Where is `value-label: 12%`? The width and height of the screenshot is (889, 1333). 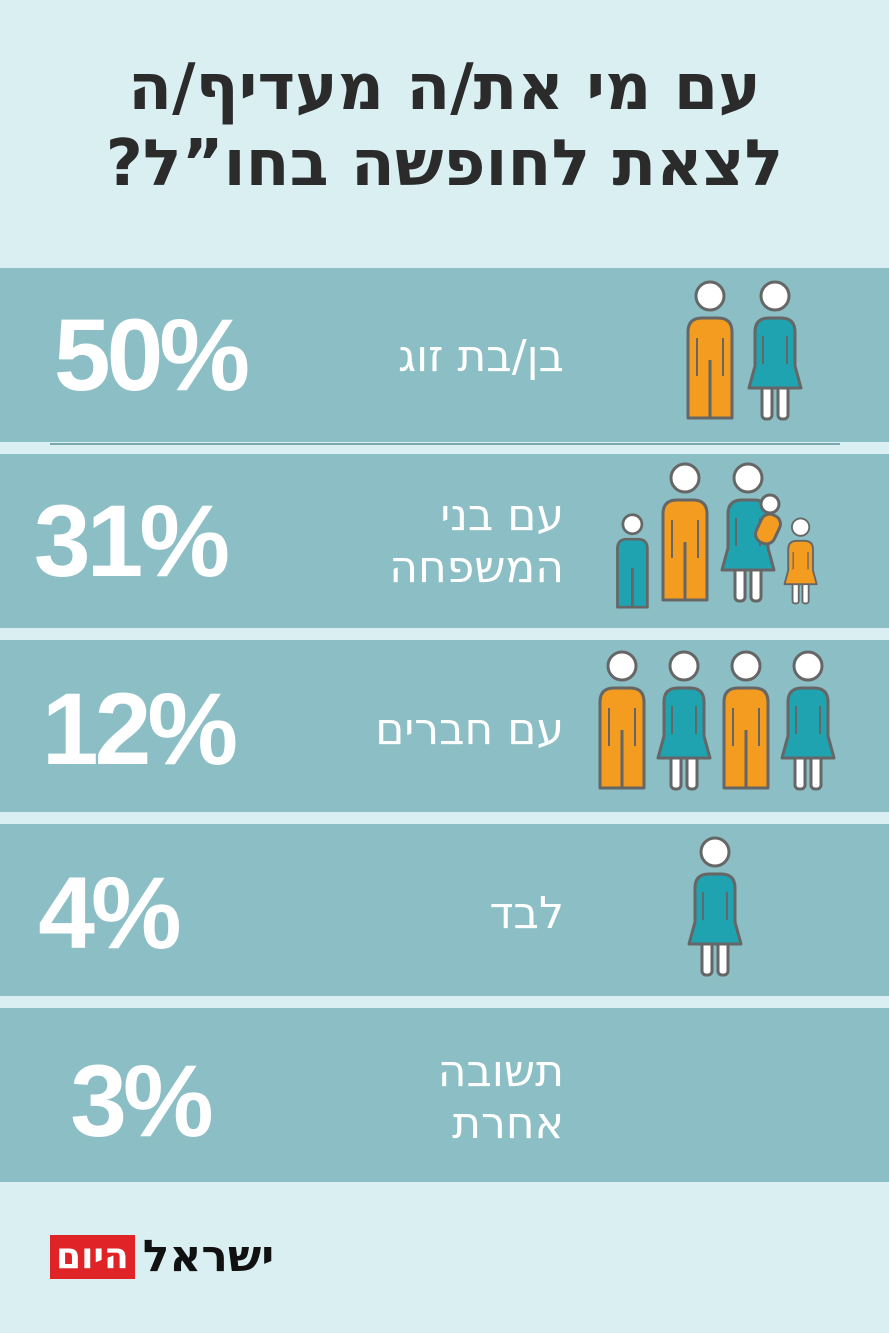
value-label: 12% is located at coordinates (139, 729).